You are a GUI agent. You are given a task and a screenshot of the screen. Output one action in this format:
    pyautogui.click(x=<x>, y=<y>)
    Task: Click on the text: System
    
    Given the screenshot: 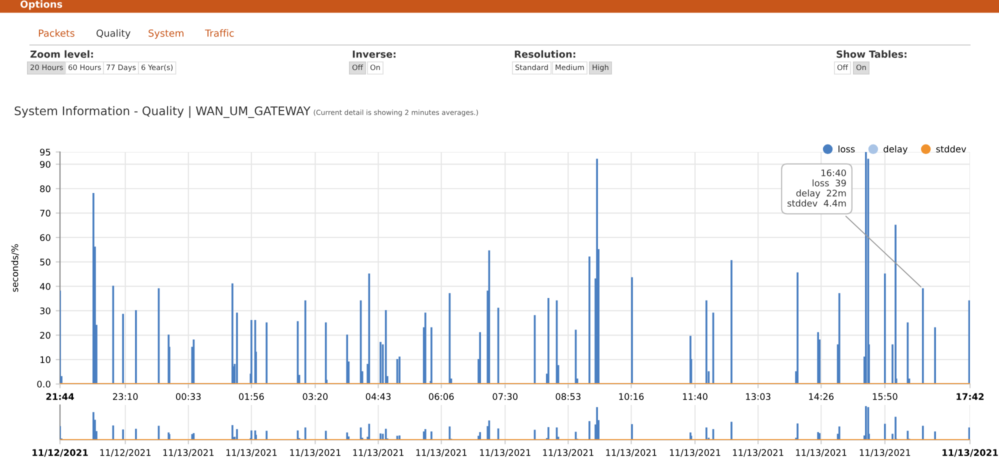 What is the action you would take?
    pyautogui.click(x=166, y=34)
    